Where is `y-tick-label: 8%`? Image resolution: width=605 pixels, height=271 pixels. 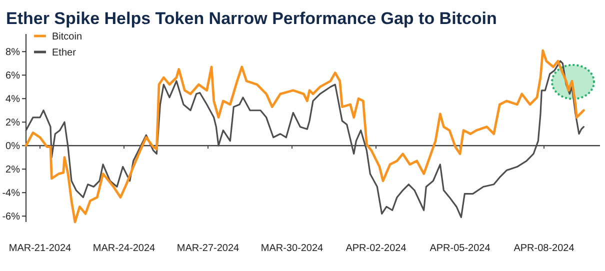
y-tick-label: 8% is located at coordinates (13, 52).